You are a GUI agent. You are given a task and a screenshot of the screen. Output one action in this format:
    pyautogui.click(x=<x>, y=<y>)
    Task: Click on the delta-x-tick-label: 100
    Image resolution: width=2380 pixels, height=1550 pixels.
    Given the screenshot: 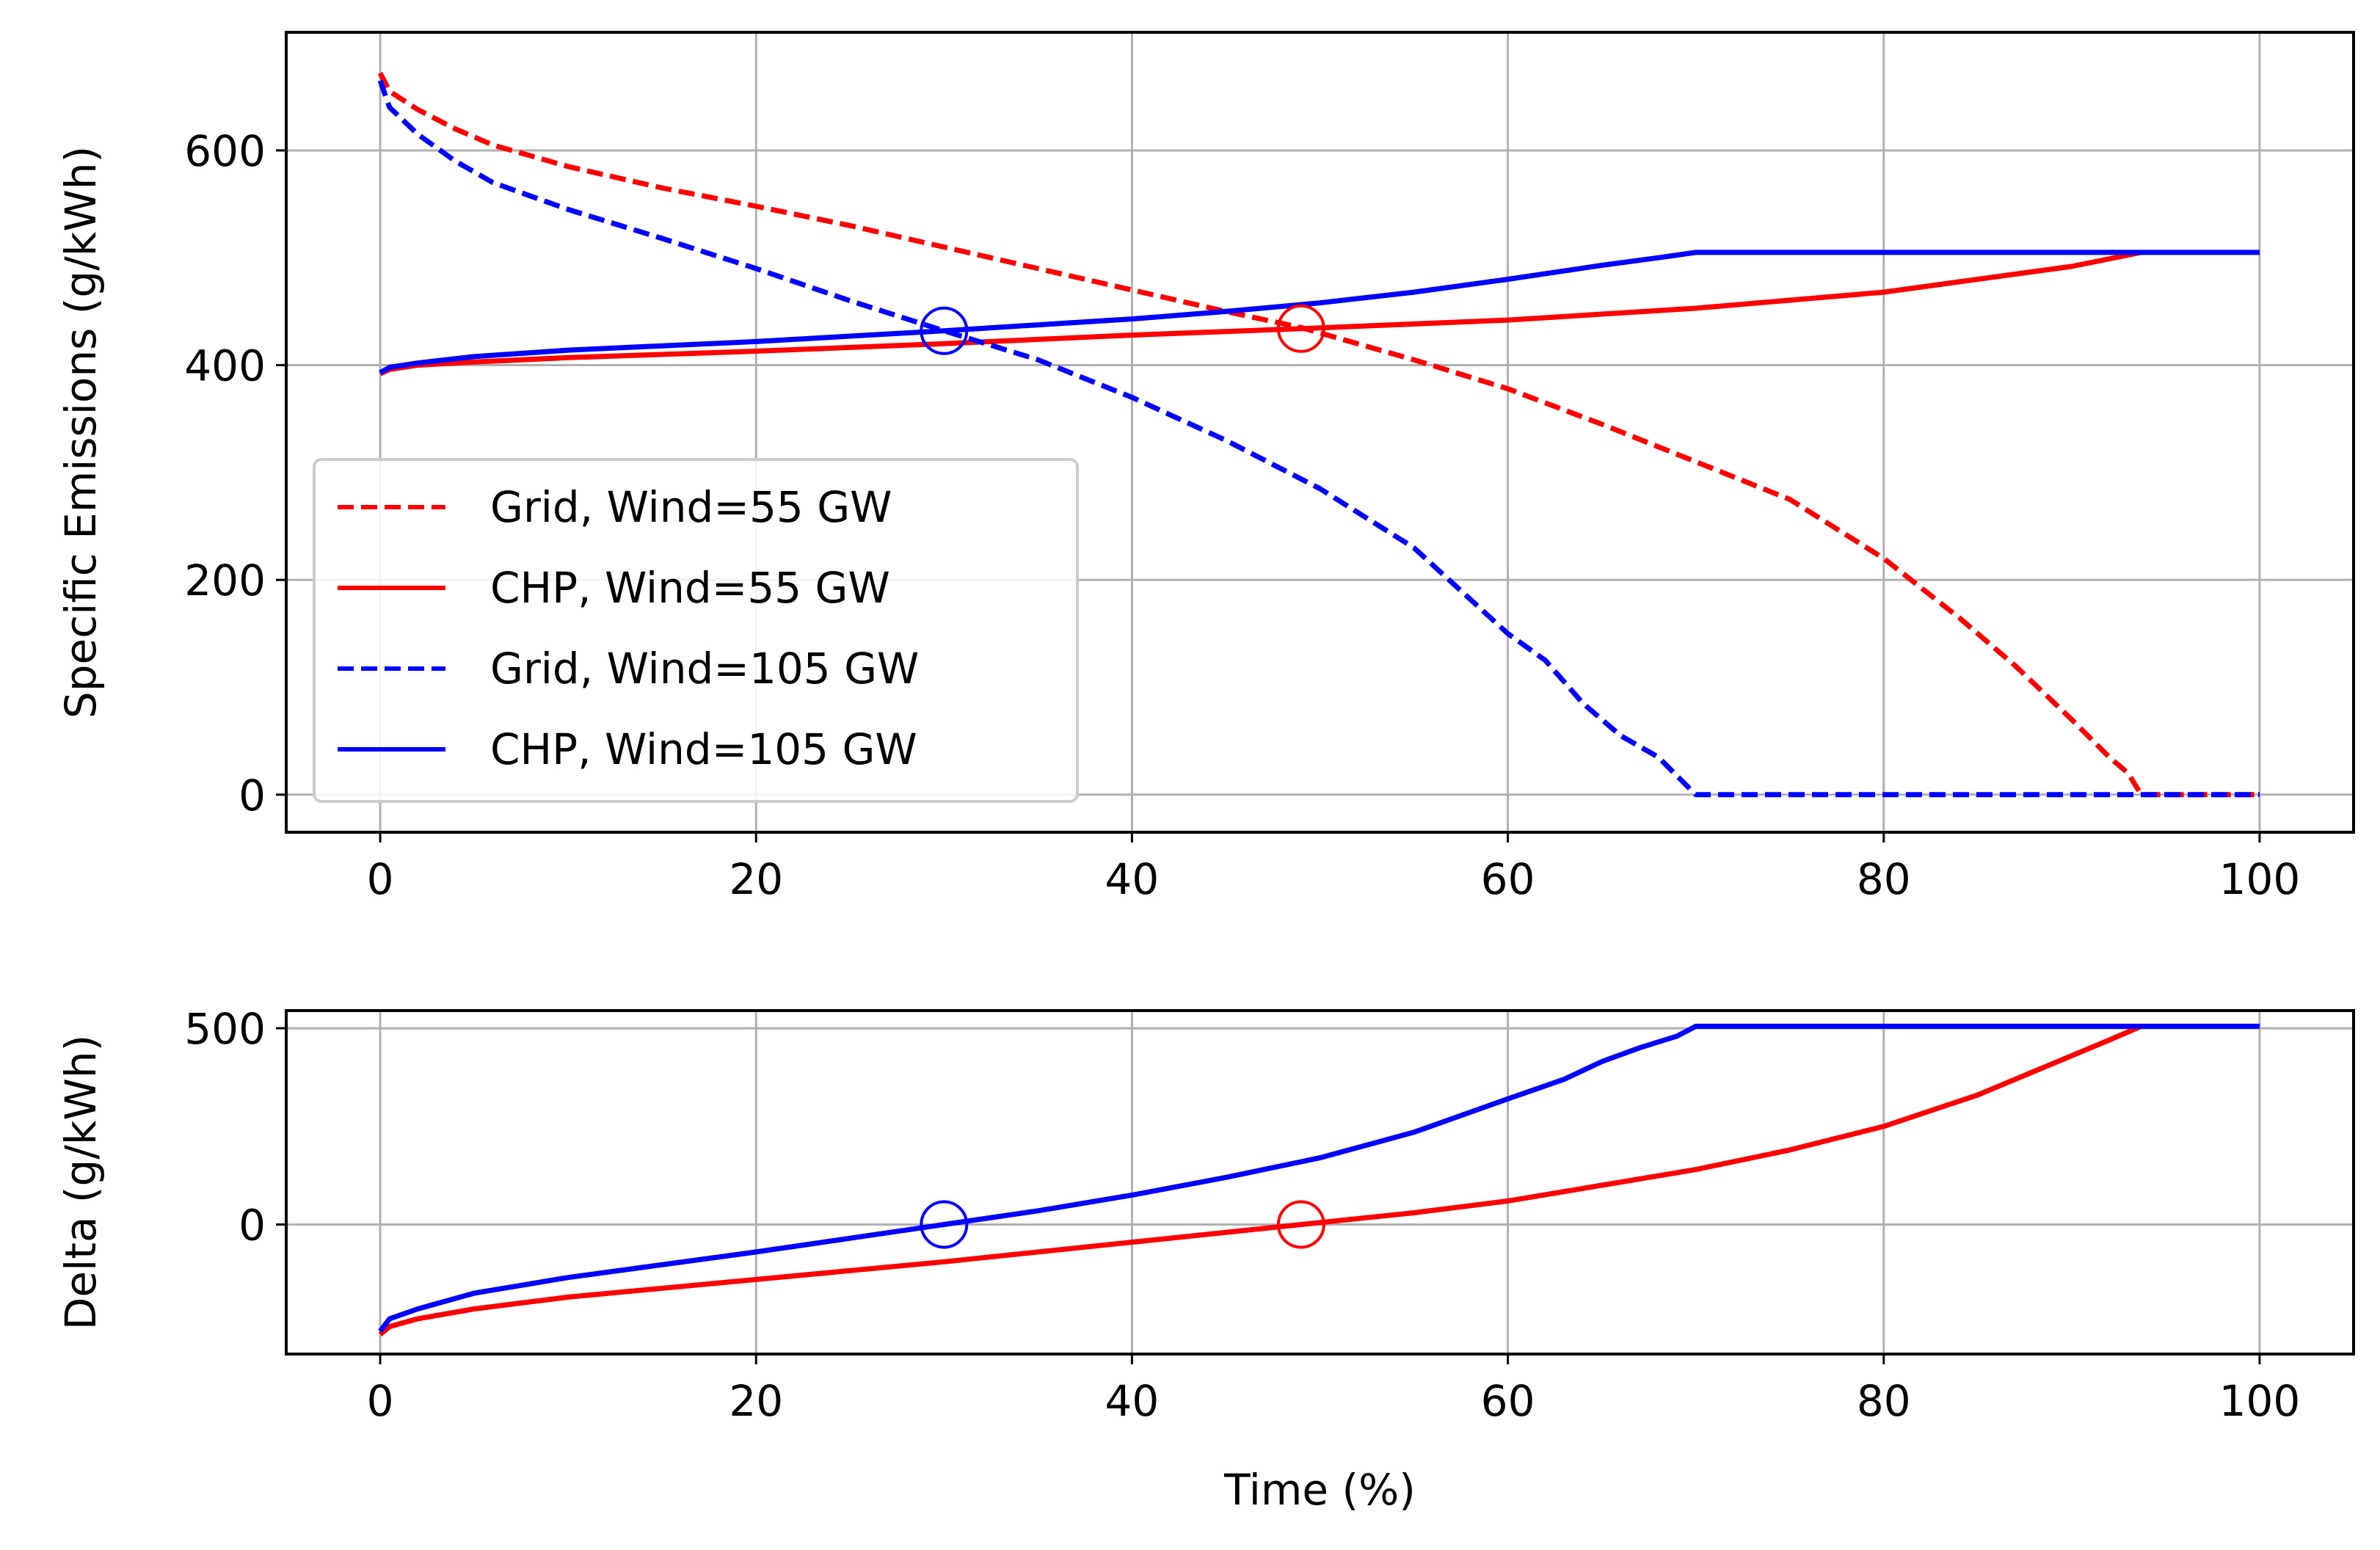 What is the action you would take?
    pyautogui.click(x=2260, y=1401)
    